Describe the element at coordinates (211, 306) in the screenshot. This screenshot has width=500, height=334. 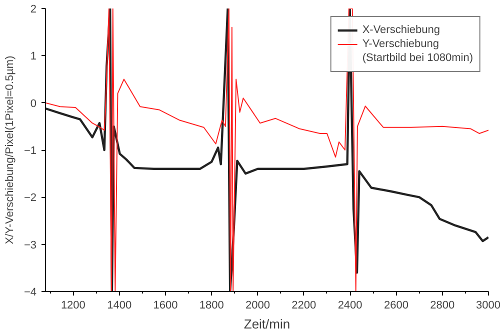
I see `x-tick-label: 1800` at that location.